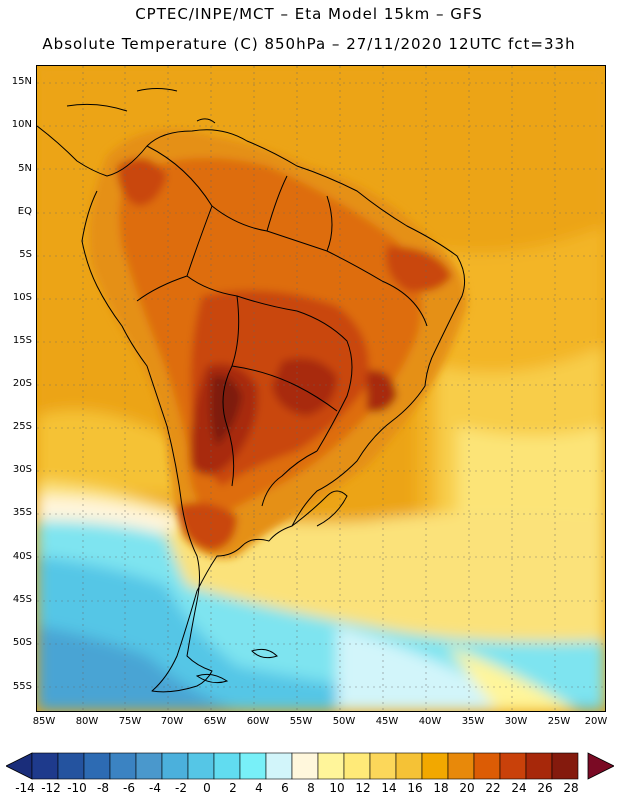 This screenshot has height=800, width=618. What do you see at coordinates (25, 168) in the screenshot?
I see `lat-label-5n: 5N` at bounding box center [25, 168].